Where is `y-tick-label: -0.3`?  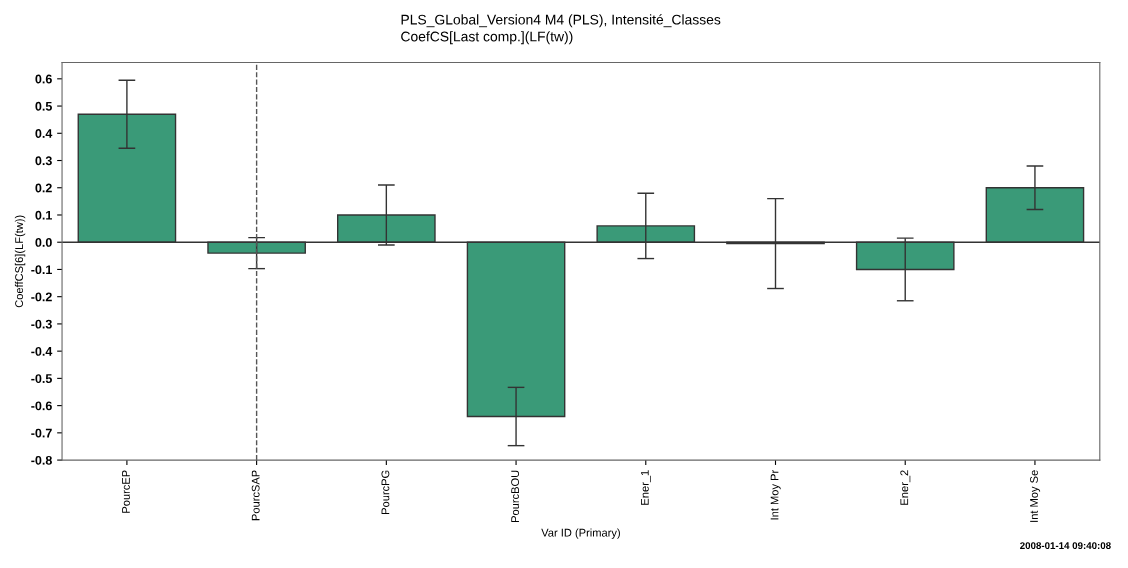 y-tick-label: -0.3 is located at coordinates (41, 324).